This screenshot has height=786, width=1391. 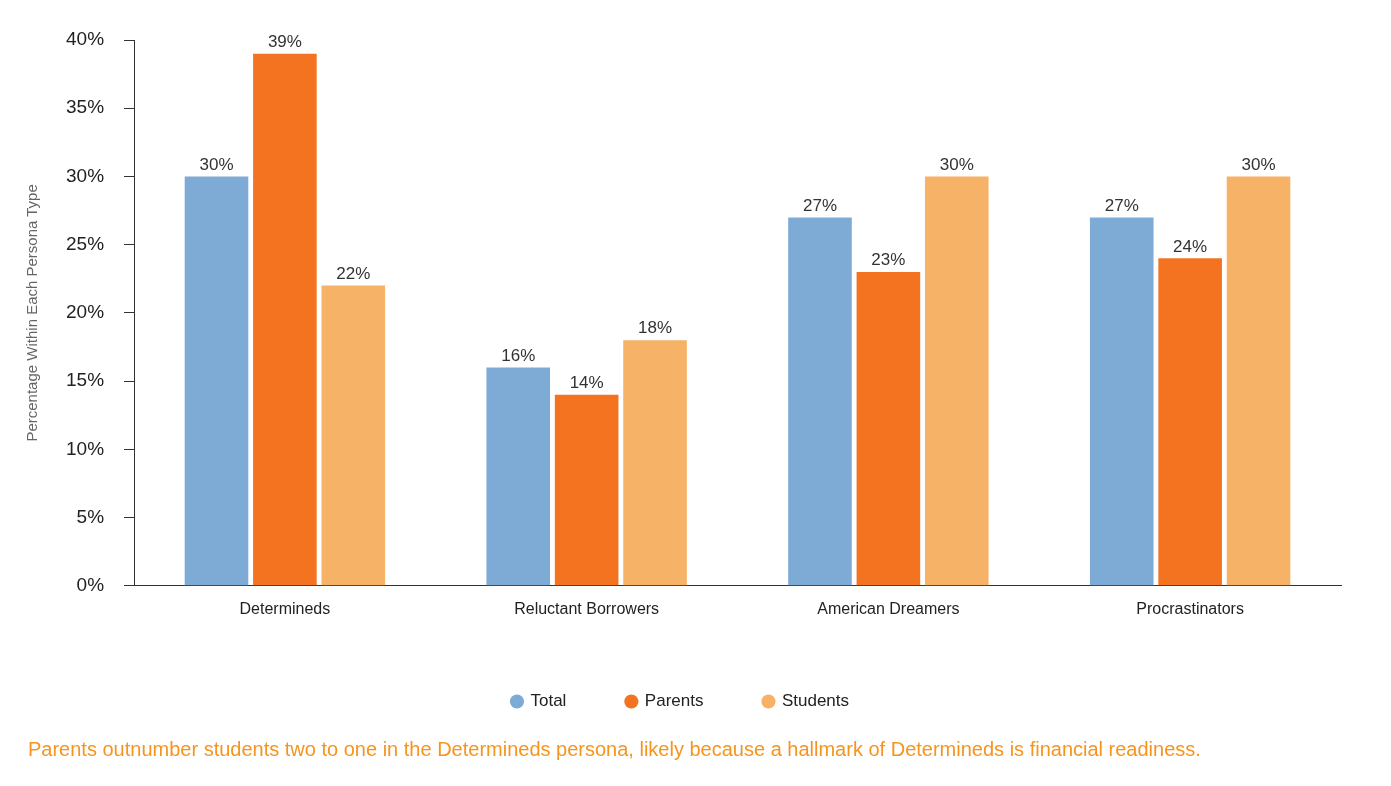 What do you see at coordinates (1190, 246) in the screenshot?
I see `data-label: 24%` at bounding box center [1190, 246].